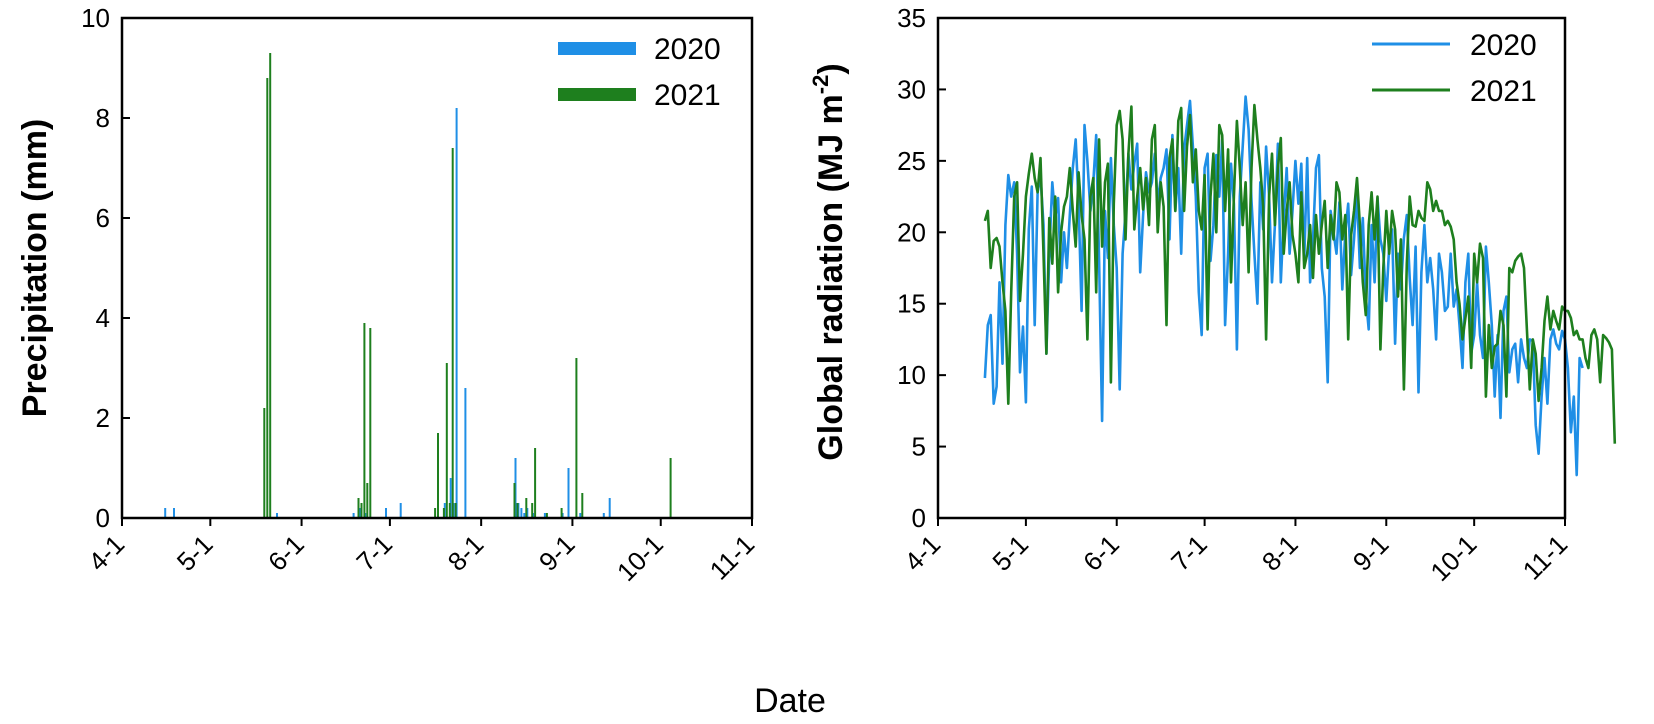 This screenshot has width=1654, height=724. Describe the element at coordinates (911, 89) in the screenshot. I see `y-tick-label: 30` at that location.